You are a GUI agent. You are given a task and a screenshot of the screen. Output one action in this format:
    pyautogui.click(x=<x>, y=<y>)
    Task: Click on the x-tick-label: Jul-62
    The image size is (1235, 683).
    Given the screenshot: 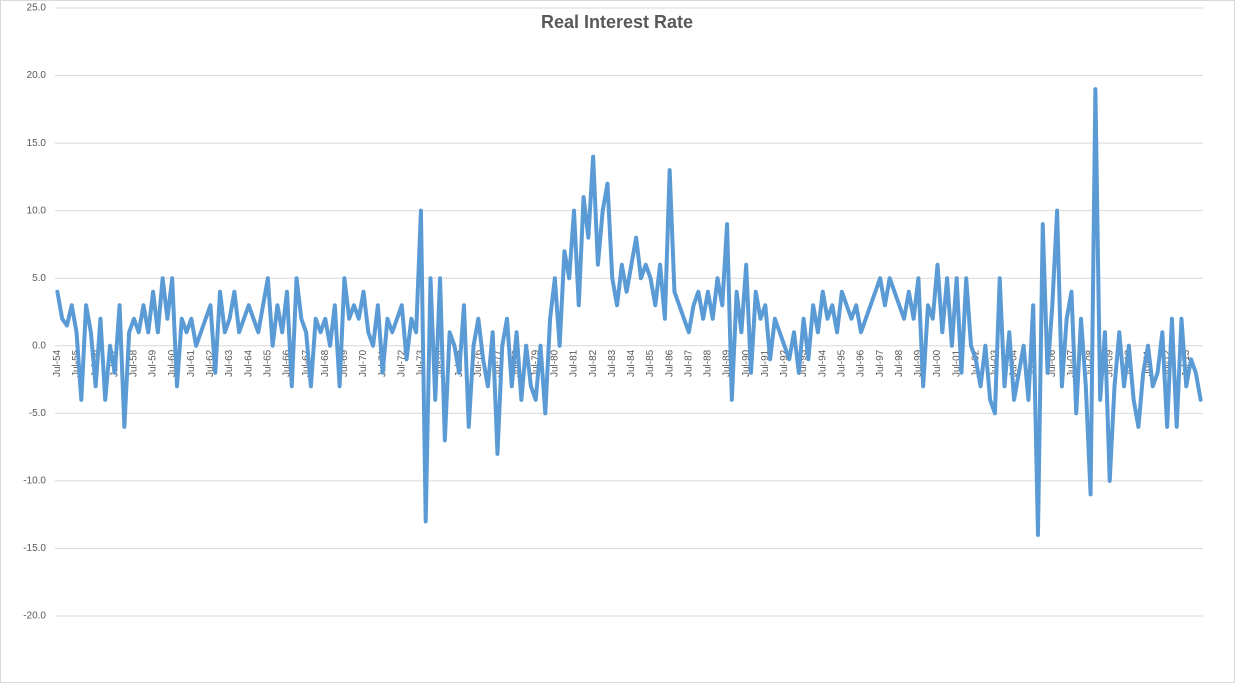 What is the action you would take?
    pyautogui.click(x=210, y=363)
    